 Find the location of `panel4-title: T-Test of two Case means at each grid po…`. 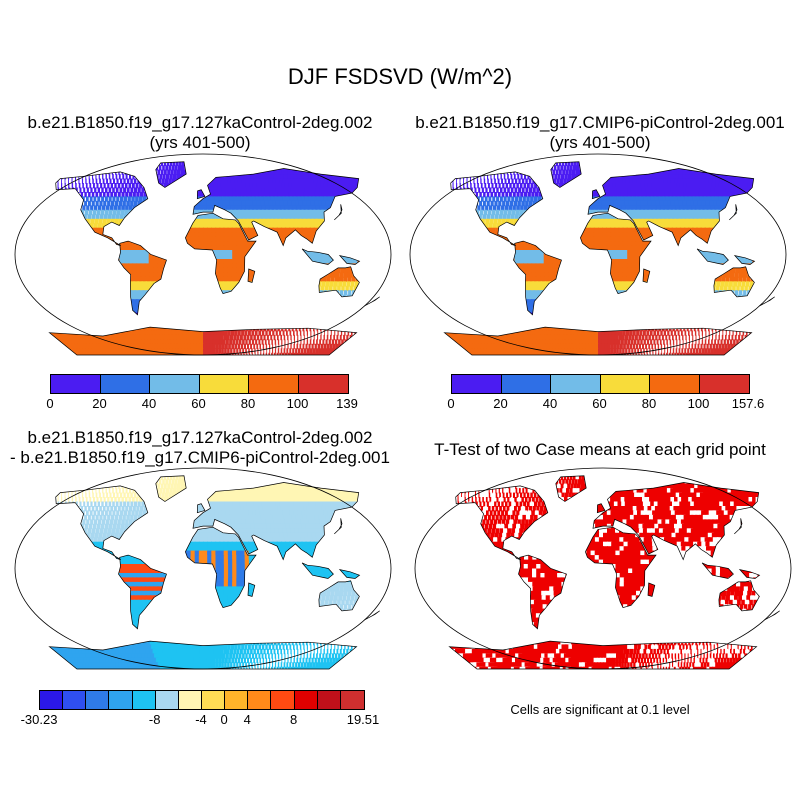

panel4-title: T-Test of two Case means at each grid po… is located at coordinates (600, 450).